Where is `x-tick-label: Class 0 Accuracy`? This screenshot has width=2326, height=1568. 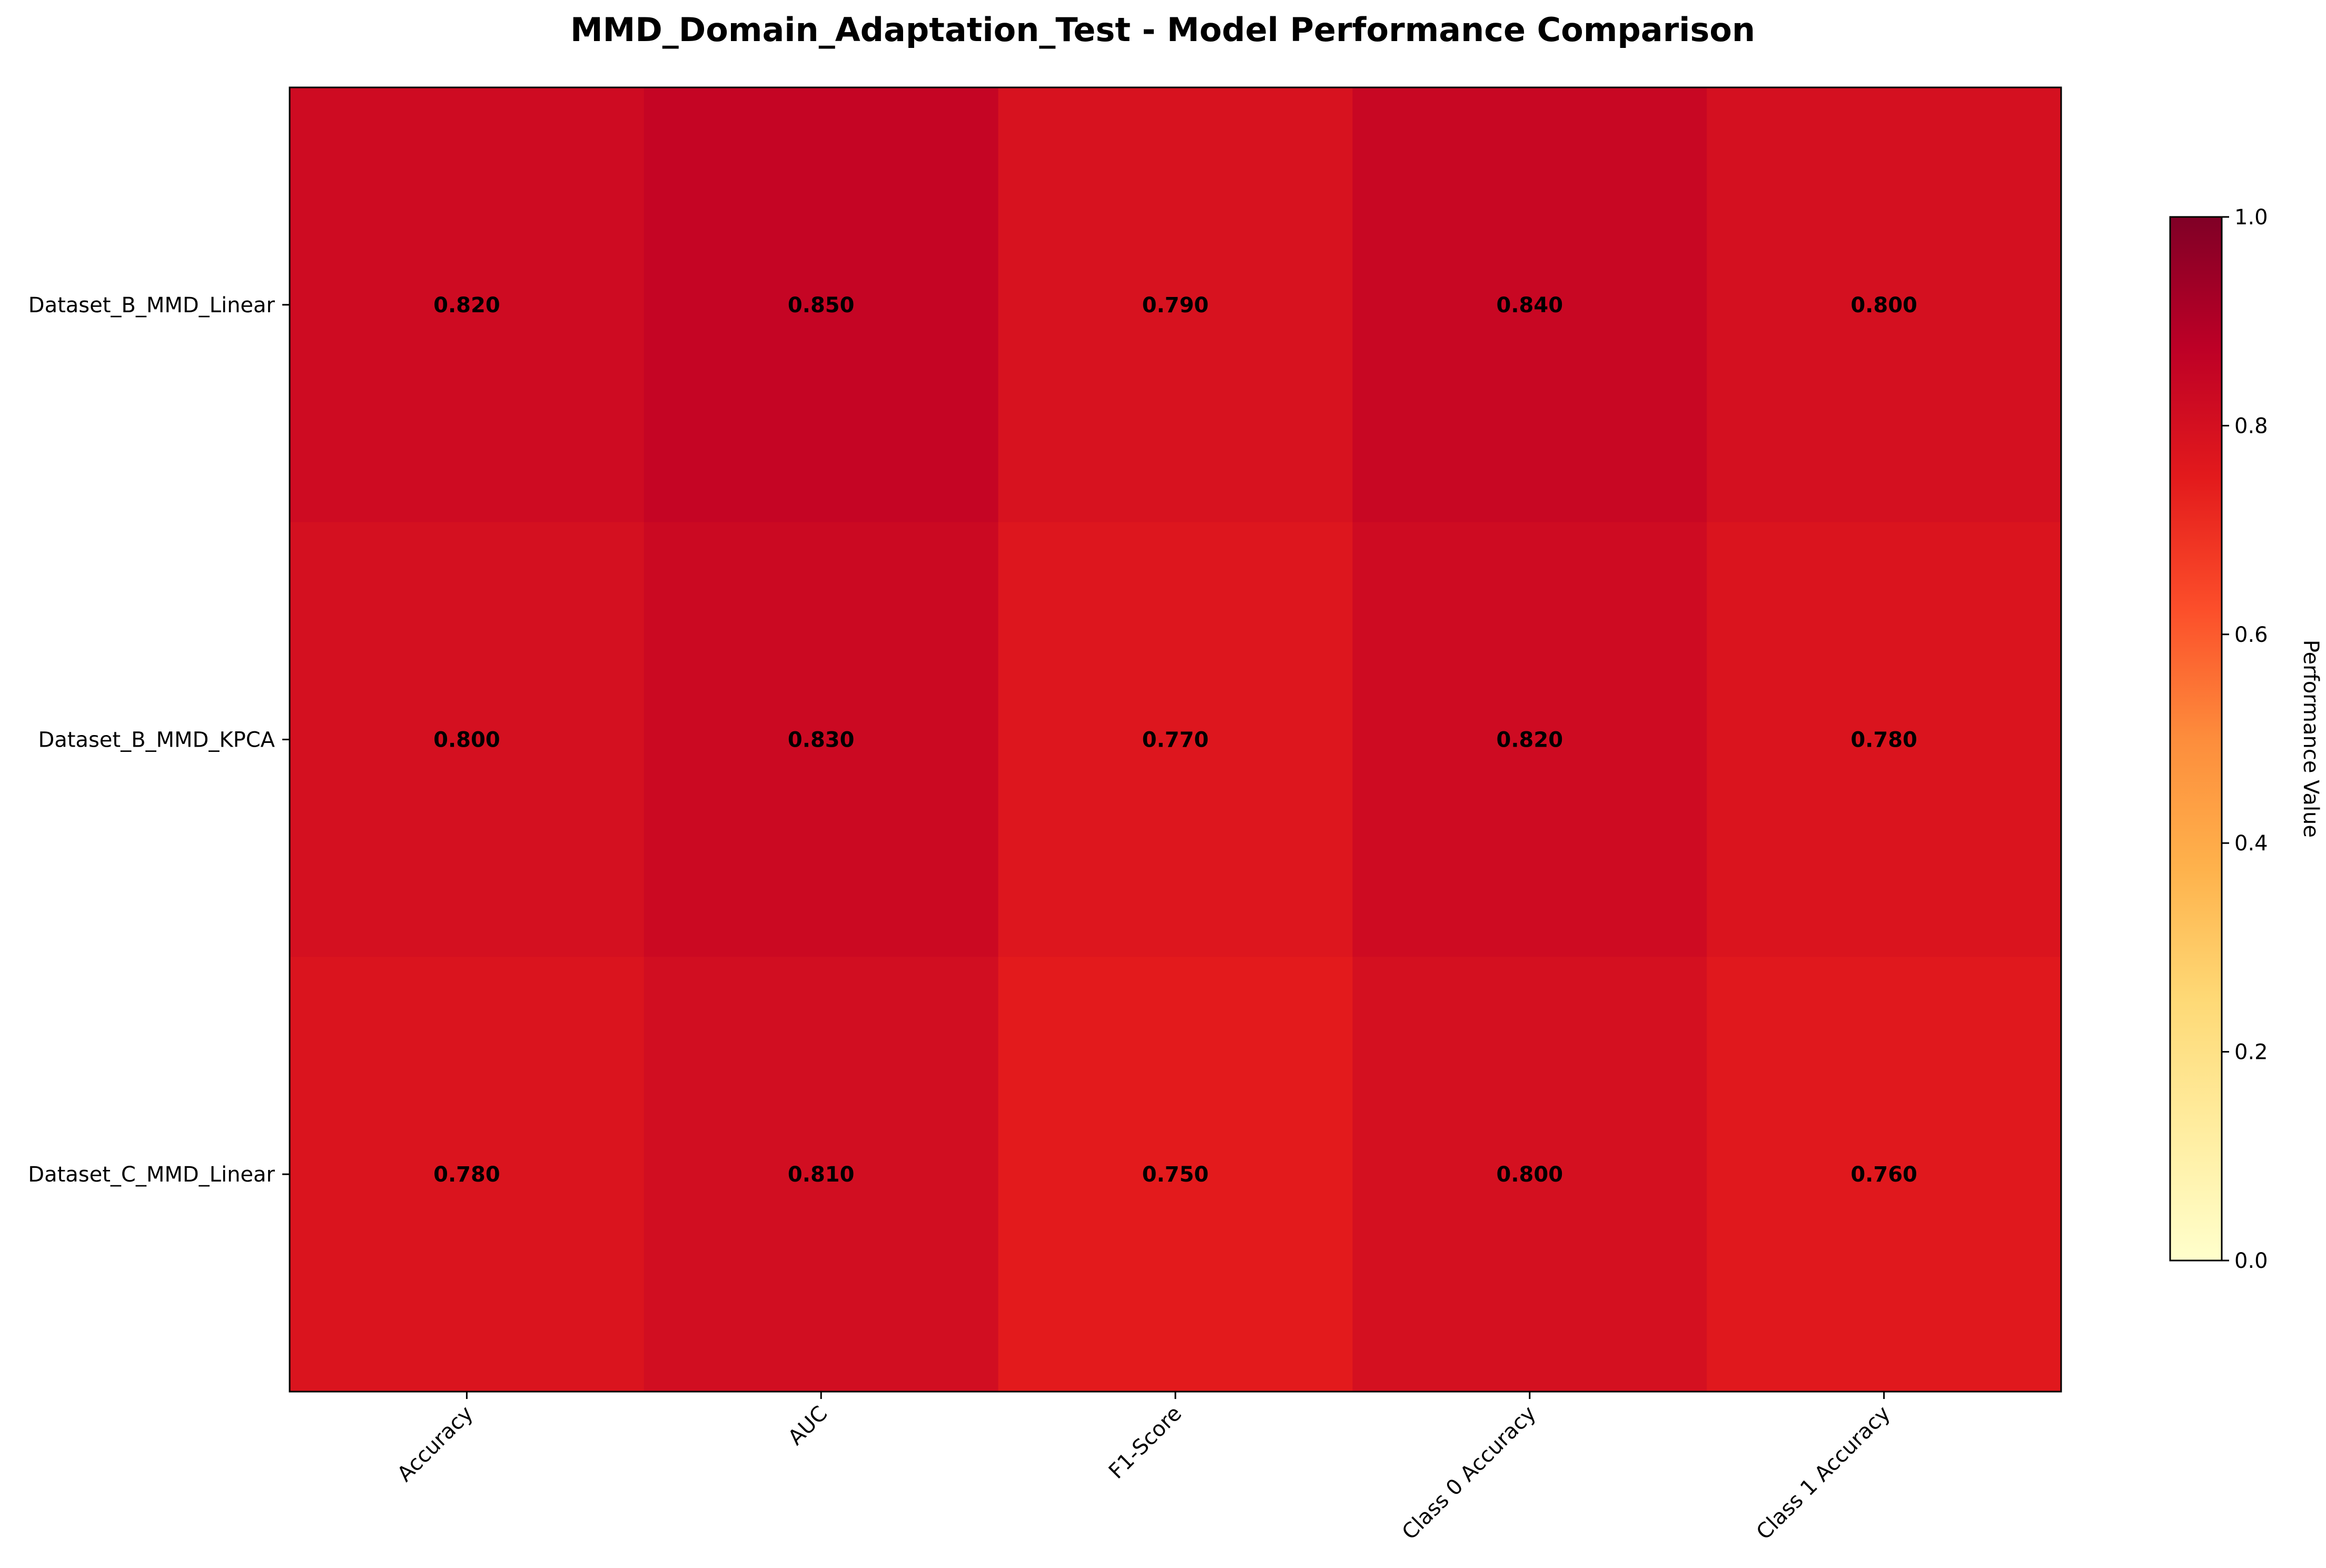
x-tick-label: Class 0 Accuracy is located at coordinates (1469, 1473).